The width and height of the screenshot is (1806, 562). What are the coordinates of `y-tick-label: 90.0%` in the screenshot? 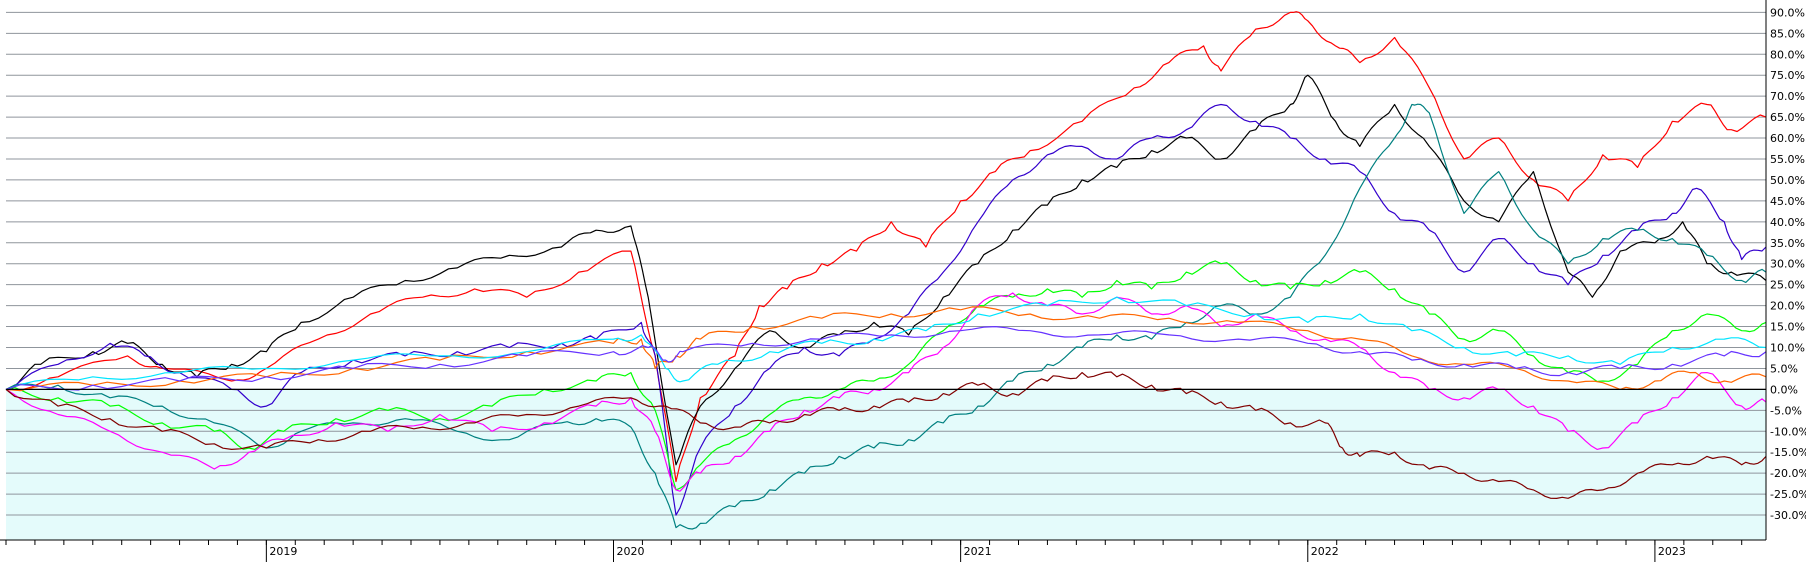 It's located at (1787, 12).